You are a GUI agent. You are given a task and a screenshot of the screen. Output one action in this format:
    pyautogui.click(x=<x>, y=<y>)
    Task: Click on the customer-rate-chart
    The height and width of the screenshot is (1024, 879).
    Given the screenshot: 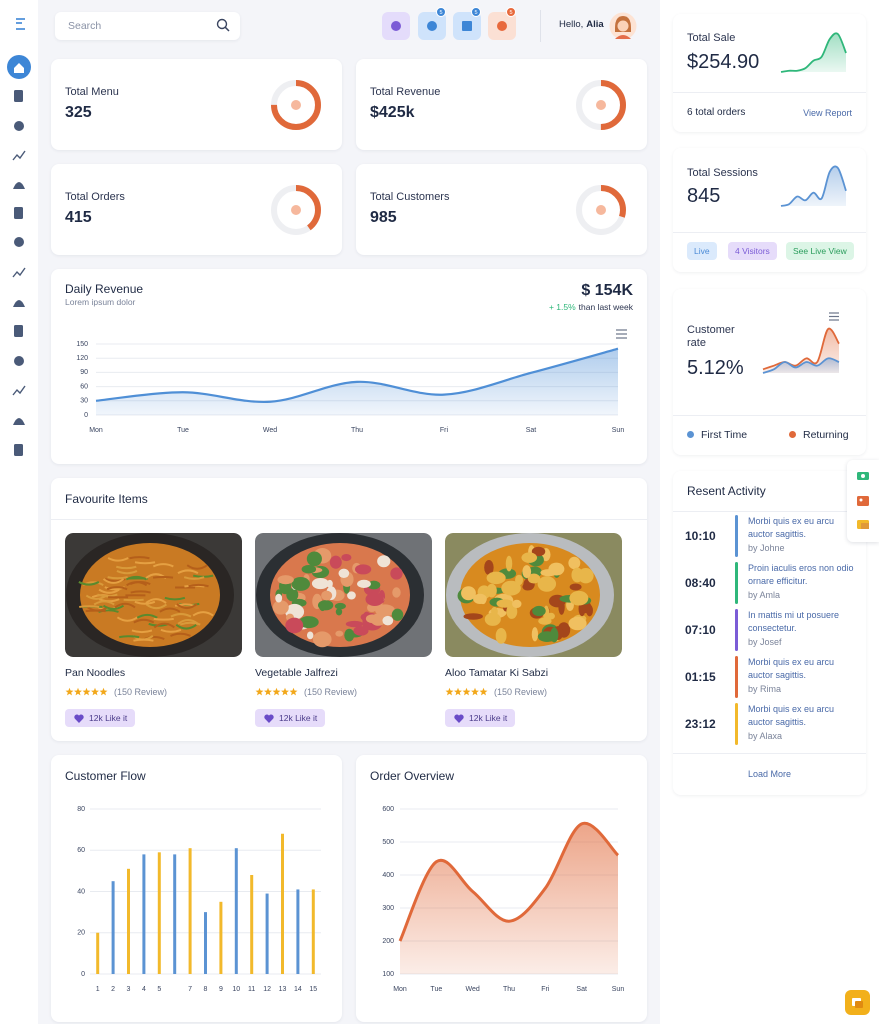 What is the action you would take?
    pyautogui.click(x=801, y=343)
    